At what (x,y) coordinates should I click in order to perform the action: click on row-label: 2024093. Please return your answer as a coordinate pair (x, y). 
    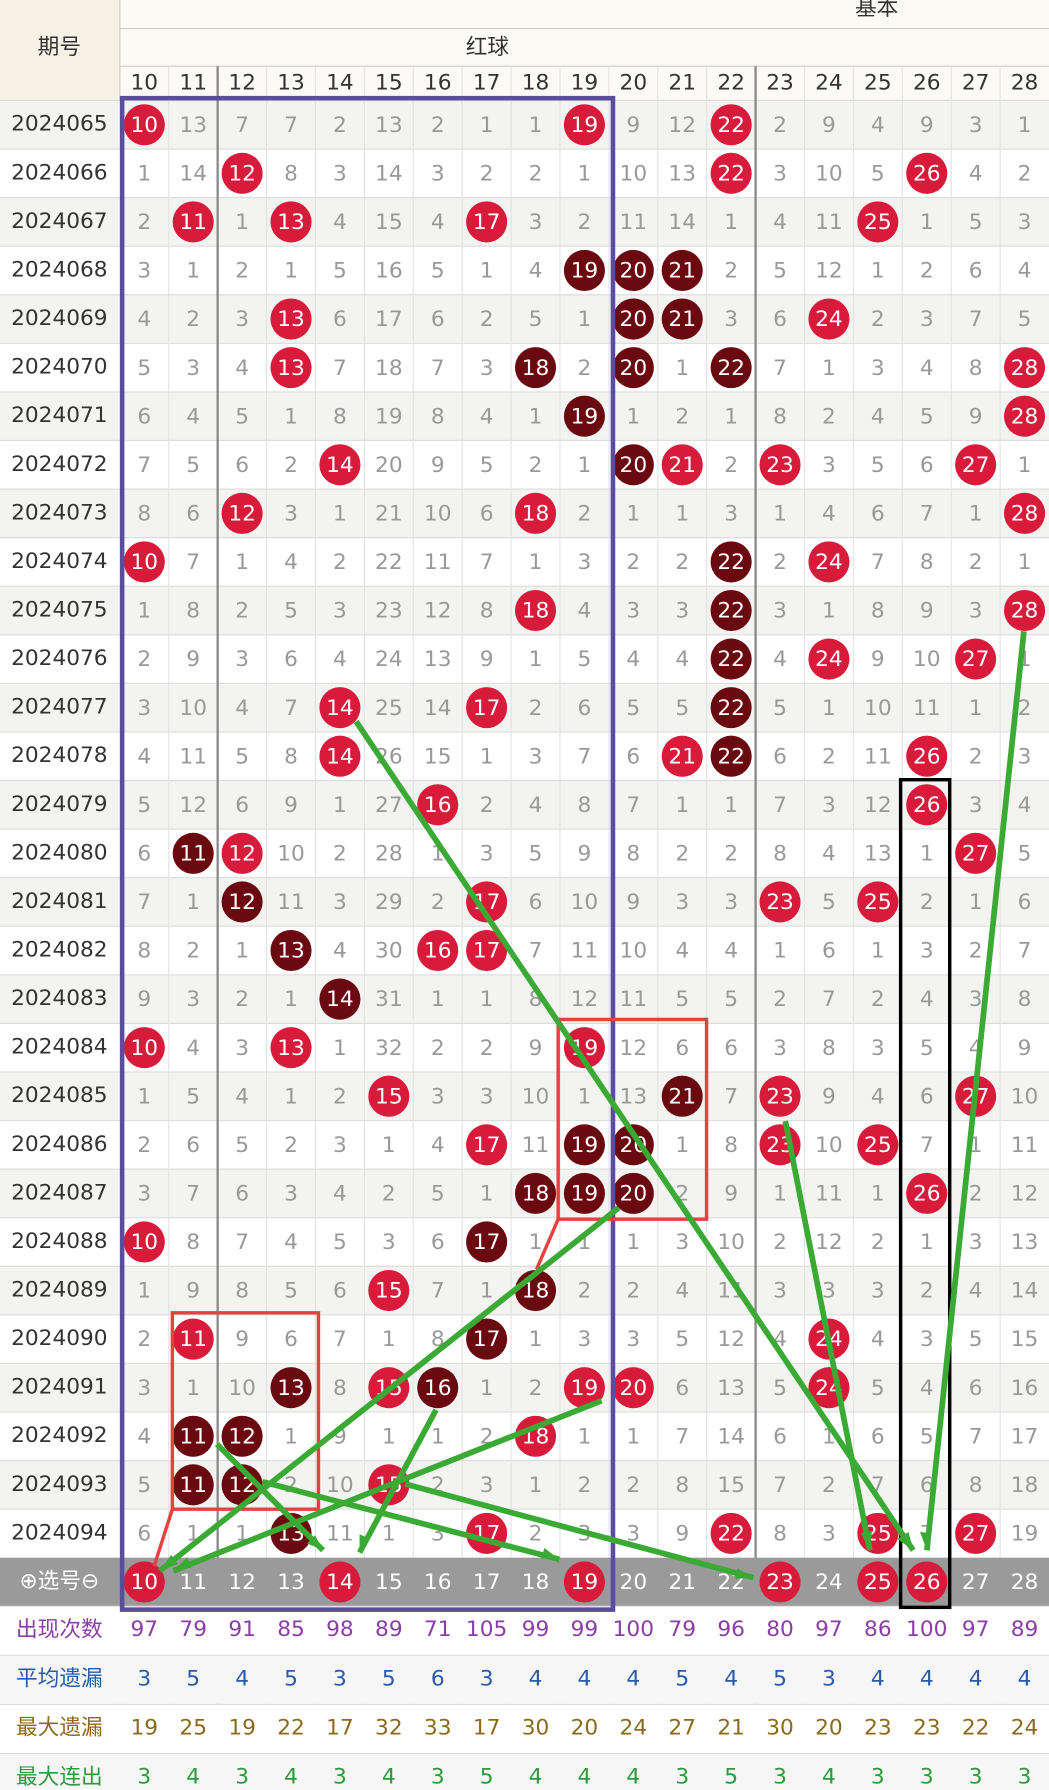
    Looking at the image, I should click on (59, 1484).